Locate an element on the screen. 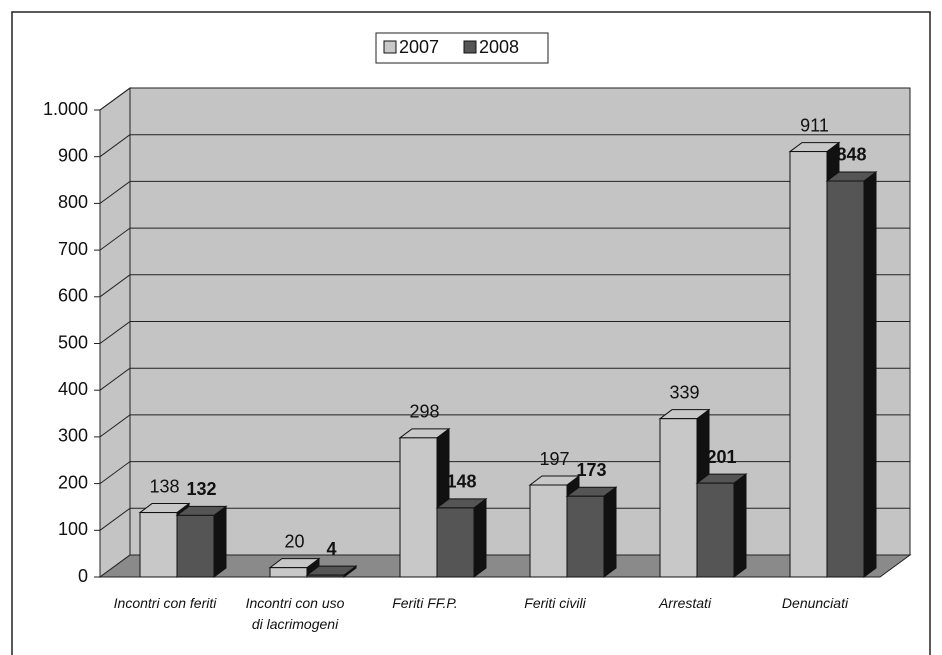  y-tick-label: 1.000 is located at coordinates (65, 109).